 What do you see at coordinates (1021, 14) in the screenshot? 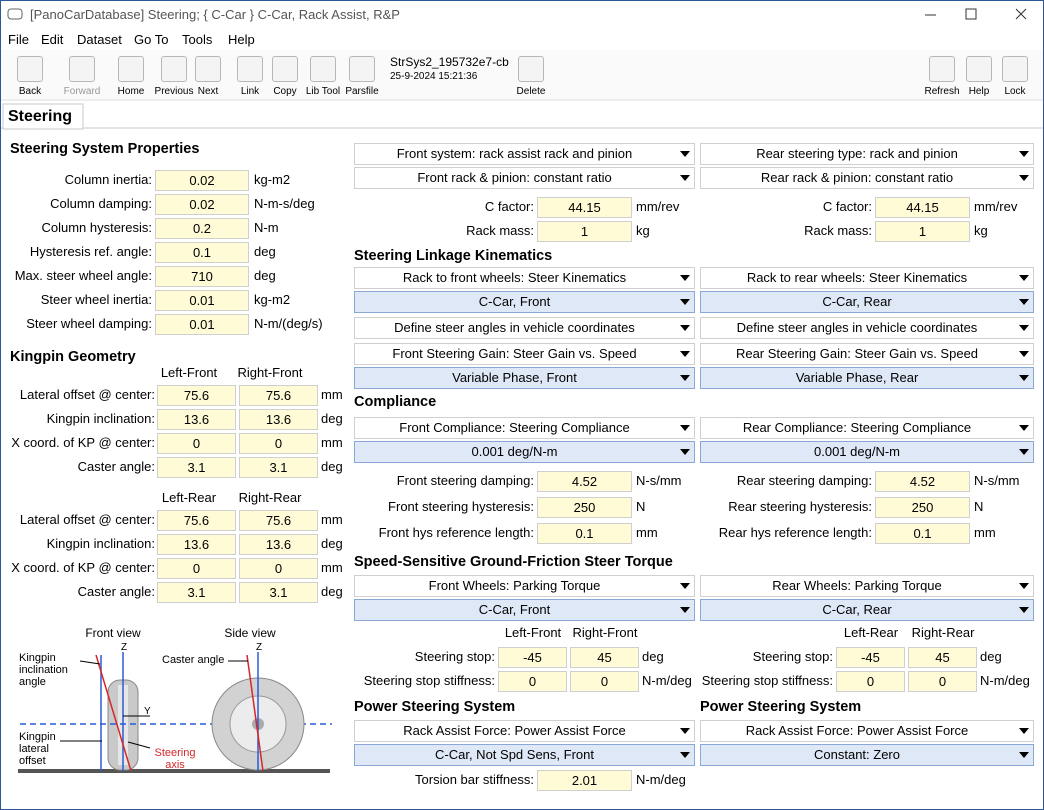
I see `close-button` at bounding box center [1021, 14].